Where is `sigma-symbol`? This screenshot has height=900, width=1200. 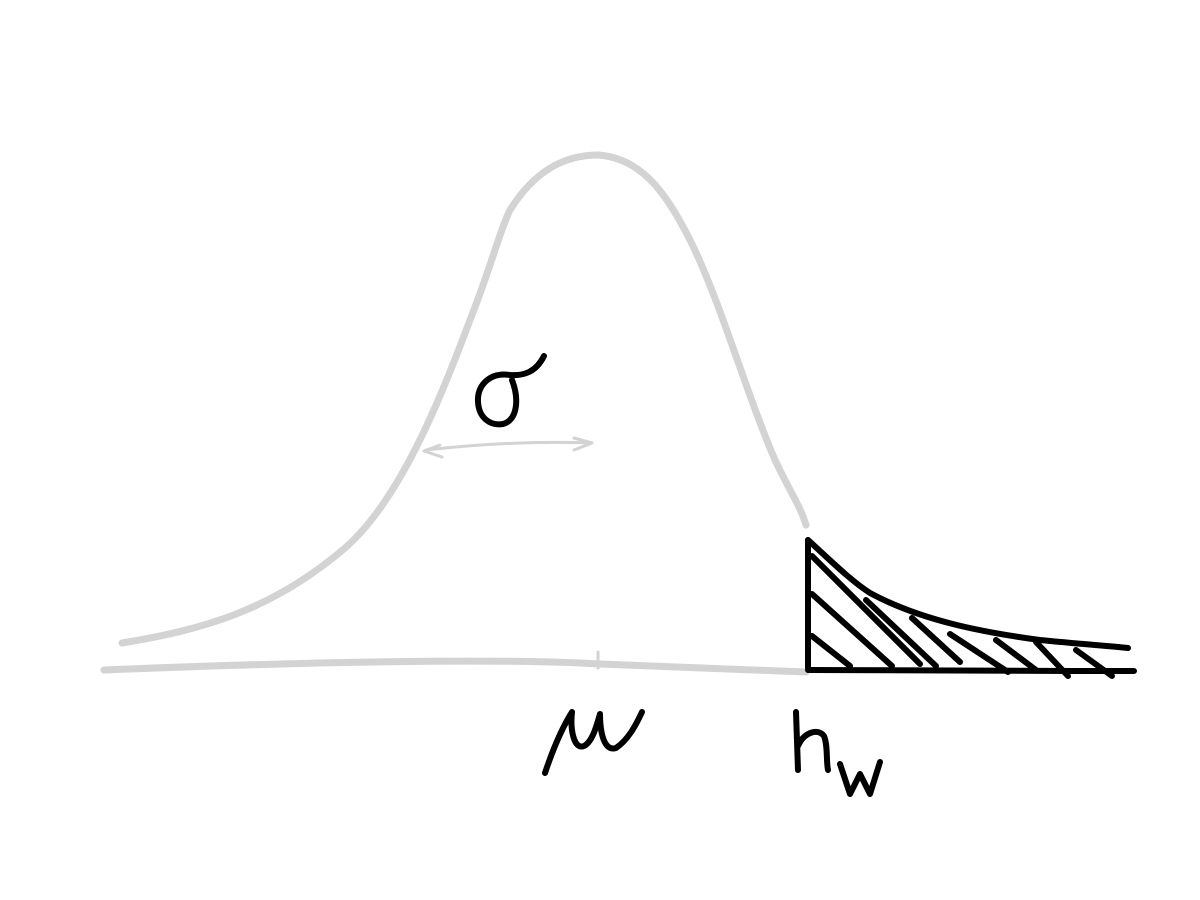 sigma-symbol is located at coordinates (510, 390).